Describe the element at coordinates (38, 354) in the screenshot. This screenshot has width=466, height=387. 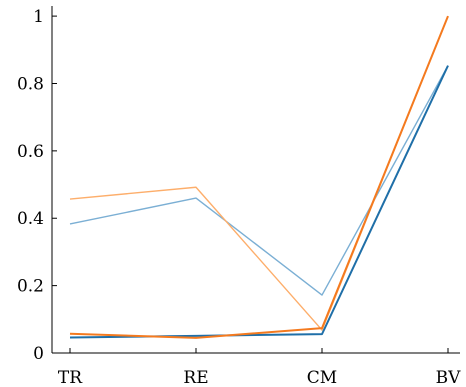
I see `y-tick-label: 0` at that location.